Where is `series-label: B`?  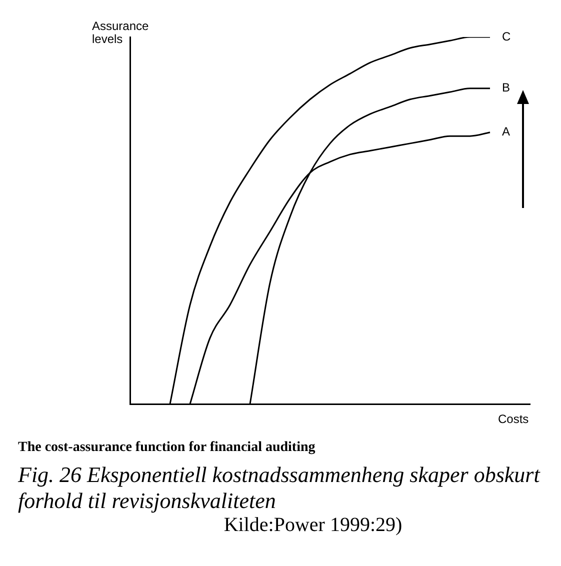
series-label: B is located at coordinates (506, 87).